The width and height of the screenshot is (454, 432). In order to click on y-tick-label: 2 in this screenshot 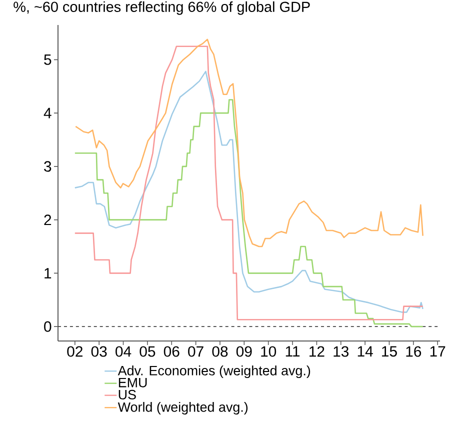, I will do `click(48, 220)`.